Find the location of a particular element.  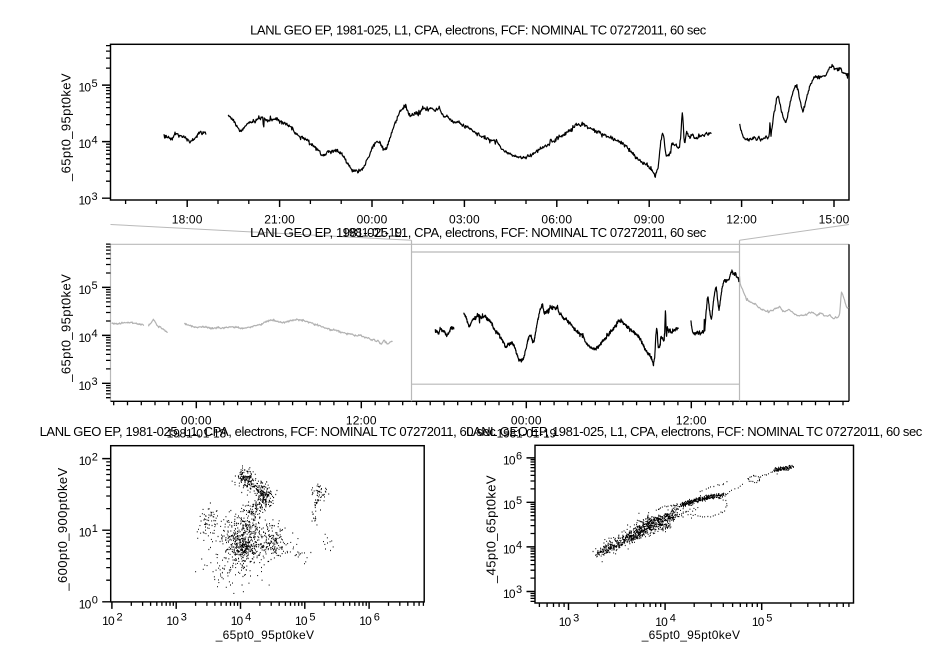

svg-text: 21:00 is located at coordinates (279, 219).